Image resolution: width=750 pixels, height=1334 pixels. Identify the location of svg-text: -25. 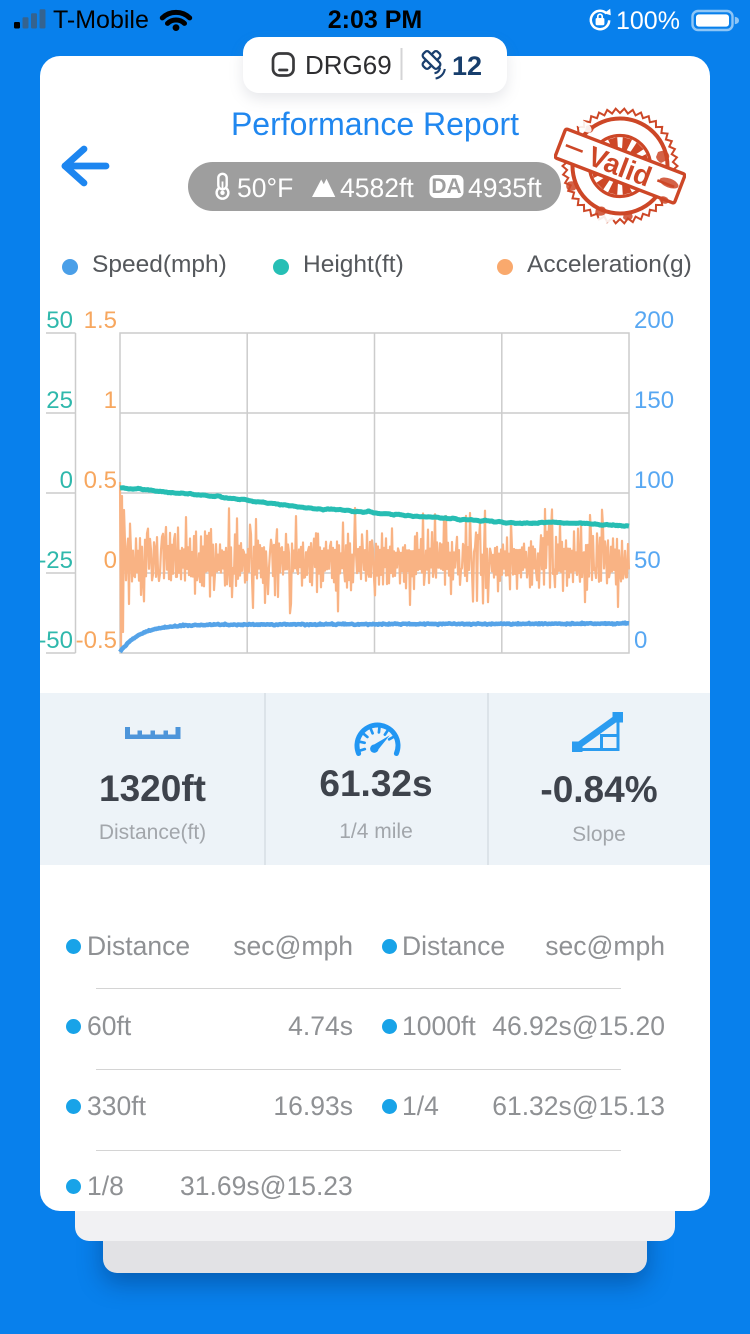
(56, 560).